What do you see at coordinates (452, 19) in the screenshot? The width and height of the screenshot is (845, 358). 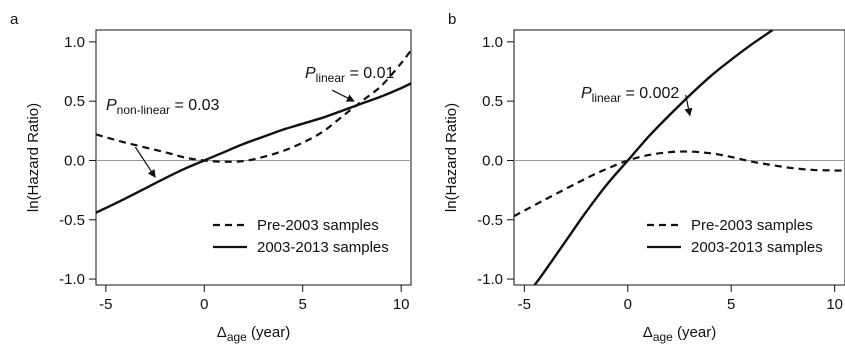 I see `panel-label: b` at bounding box center [452, 19].